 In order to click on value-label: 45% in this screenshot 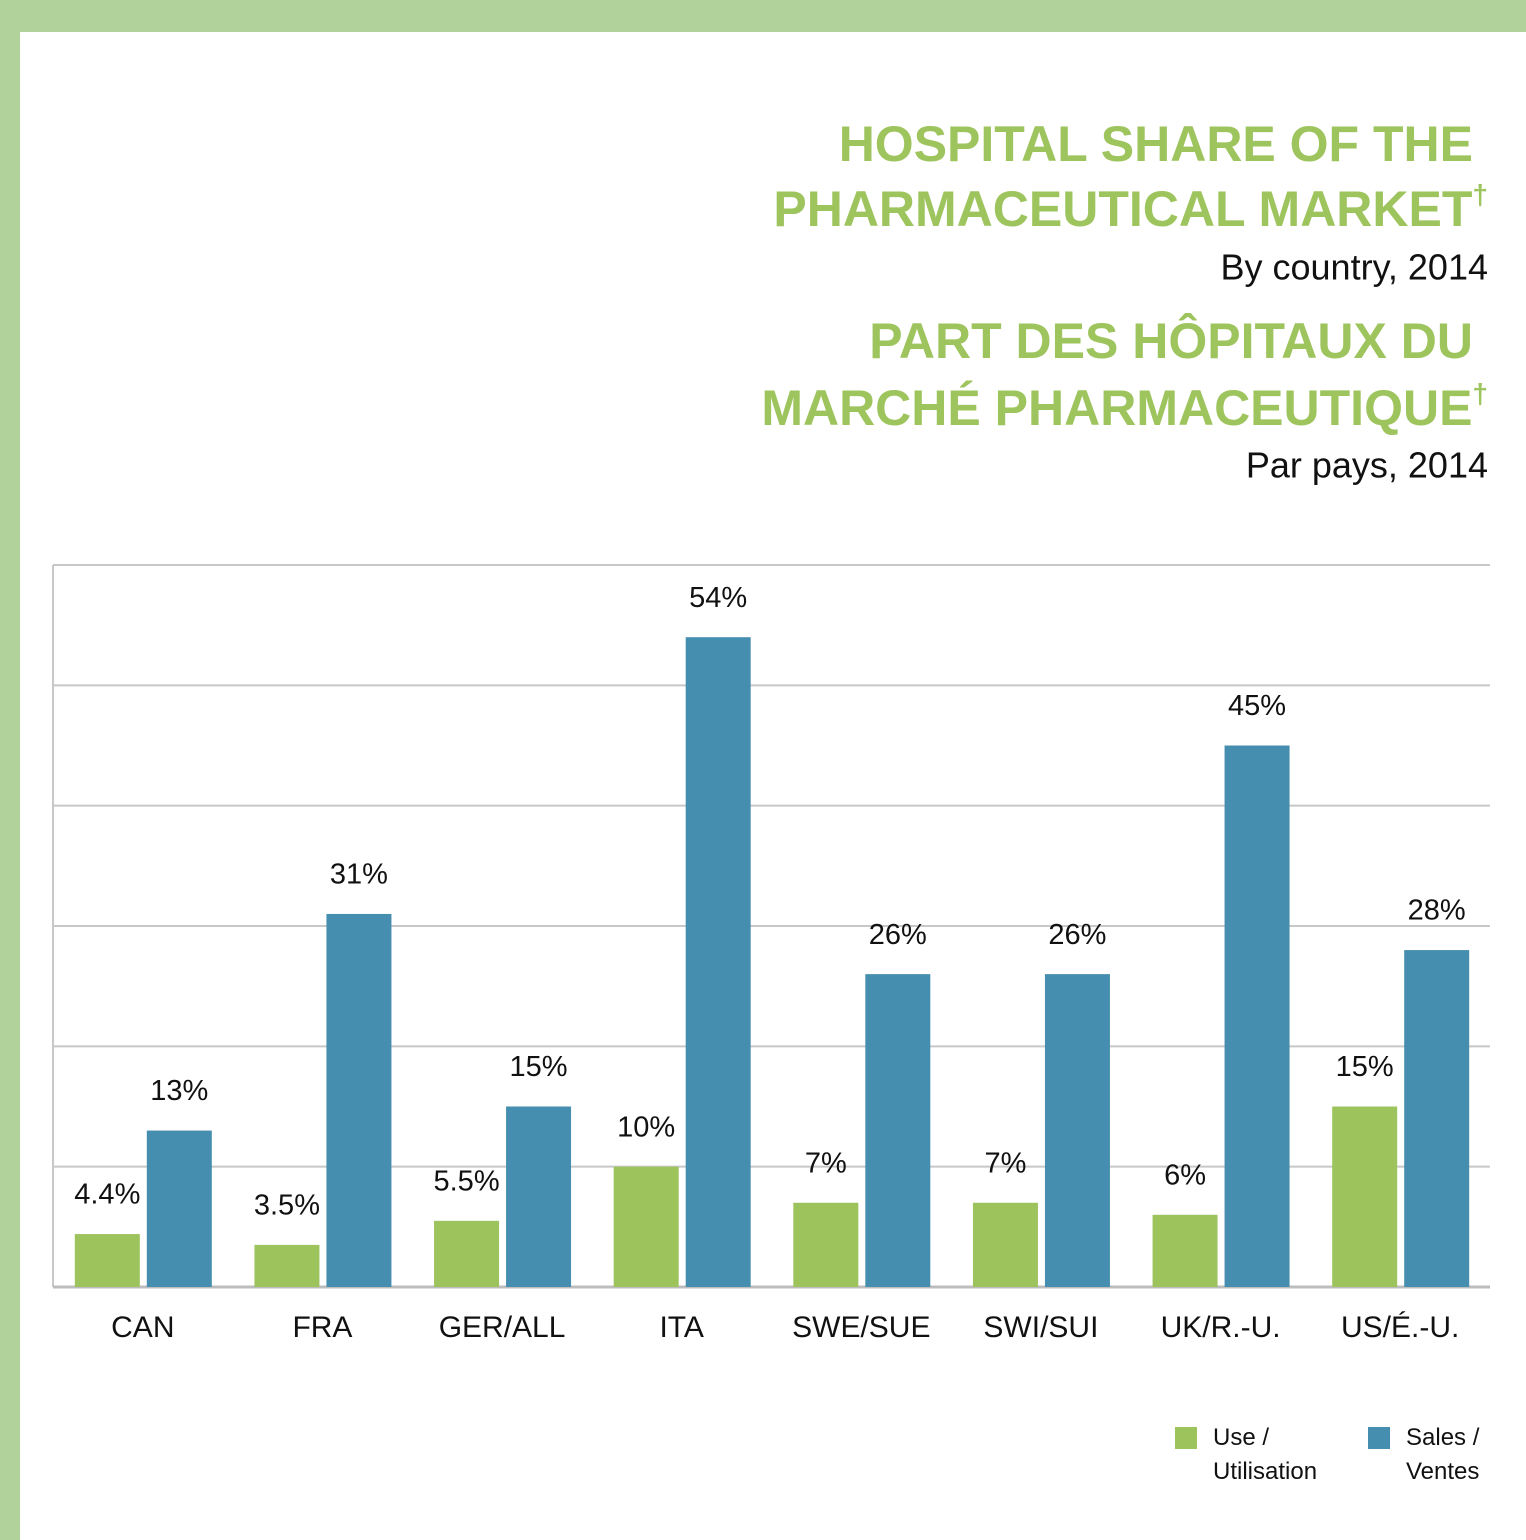, I will do `click(1257, 706)`.